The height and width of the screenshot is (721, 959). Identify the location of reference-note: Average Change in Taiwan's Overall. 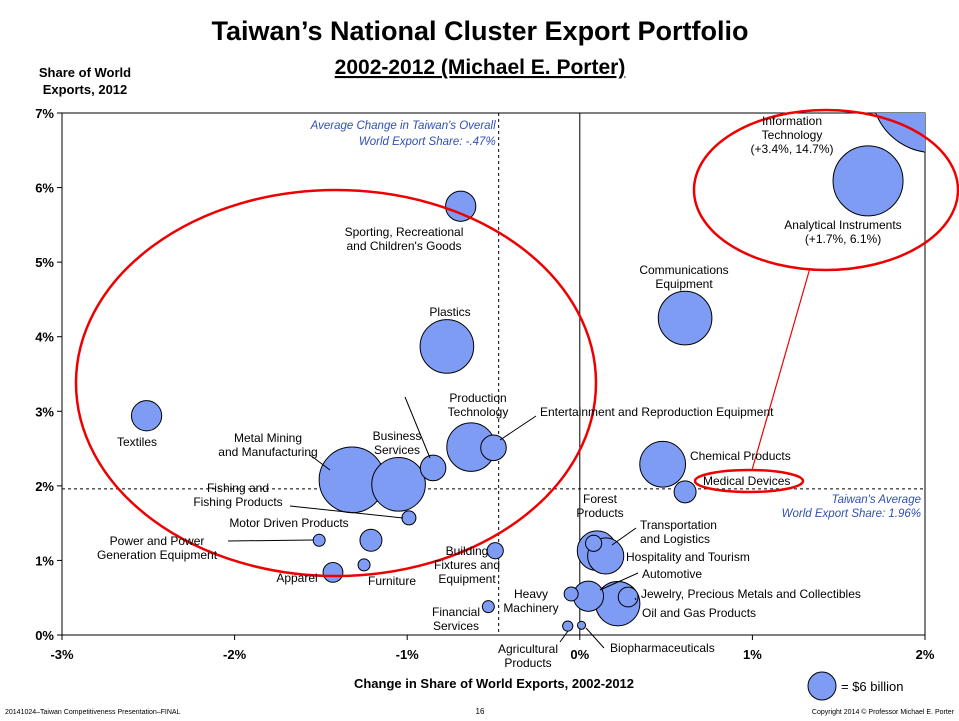
(403, 126).